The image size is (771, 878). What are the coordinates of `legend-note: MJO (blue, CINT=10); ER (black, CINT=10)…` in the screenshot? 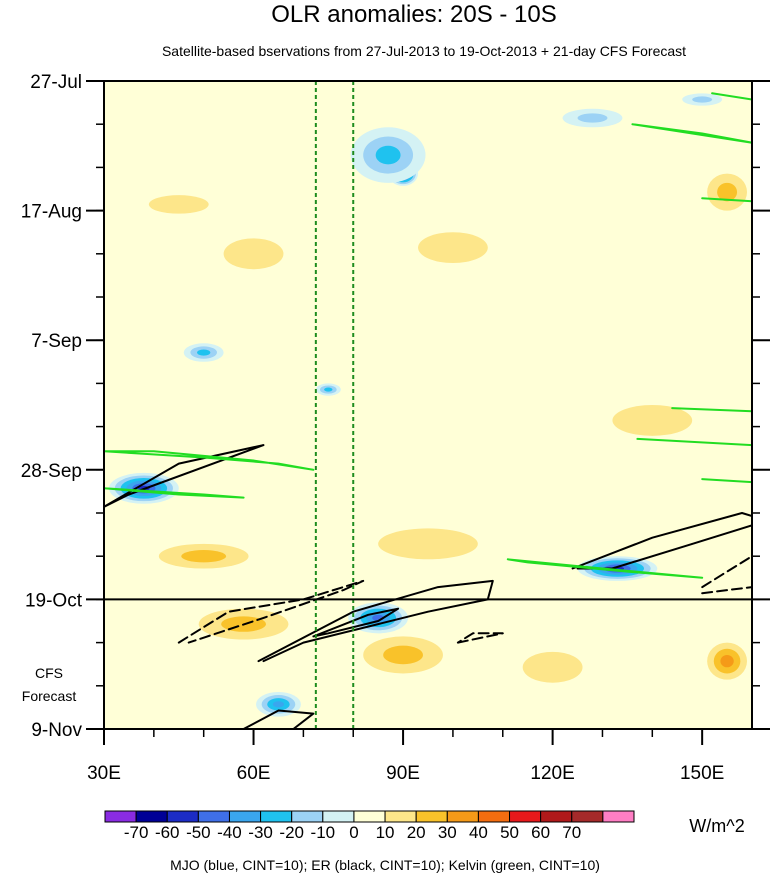 It's located at (385, 865).